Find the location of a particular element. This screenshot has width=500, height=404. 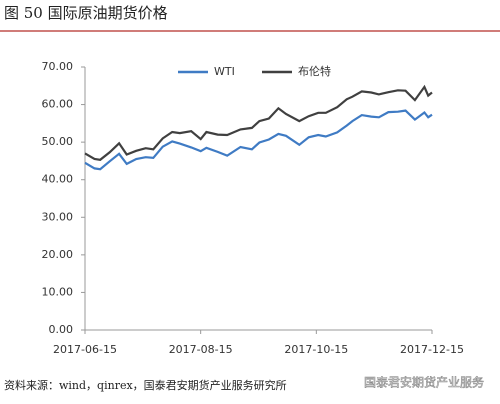

y-tick-label: 50.00 is located at coordinates (58, 141).